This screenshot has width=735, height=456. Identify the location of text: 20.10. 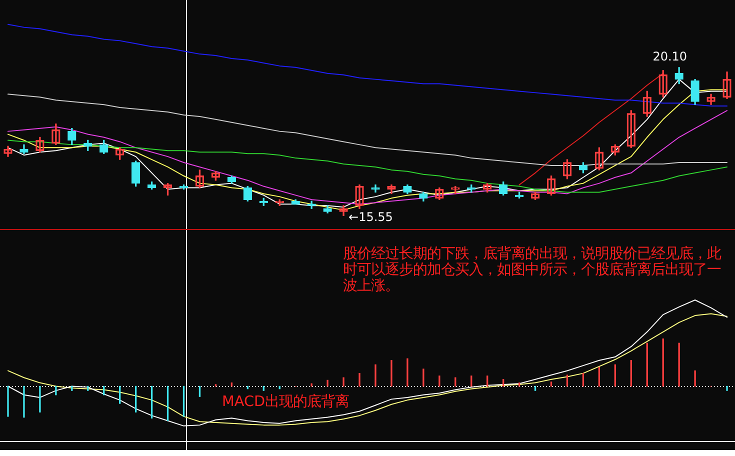
(670, 57).